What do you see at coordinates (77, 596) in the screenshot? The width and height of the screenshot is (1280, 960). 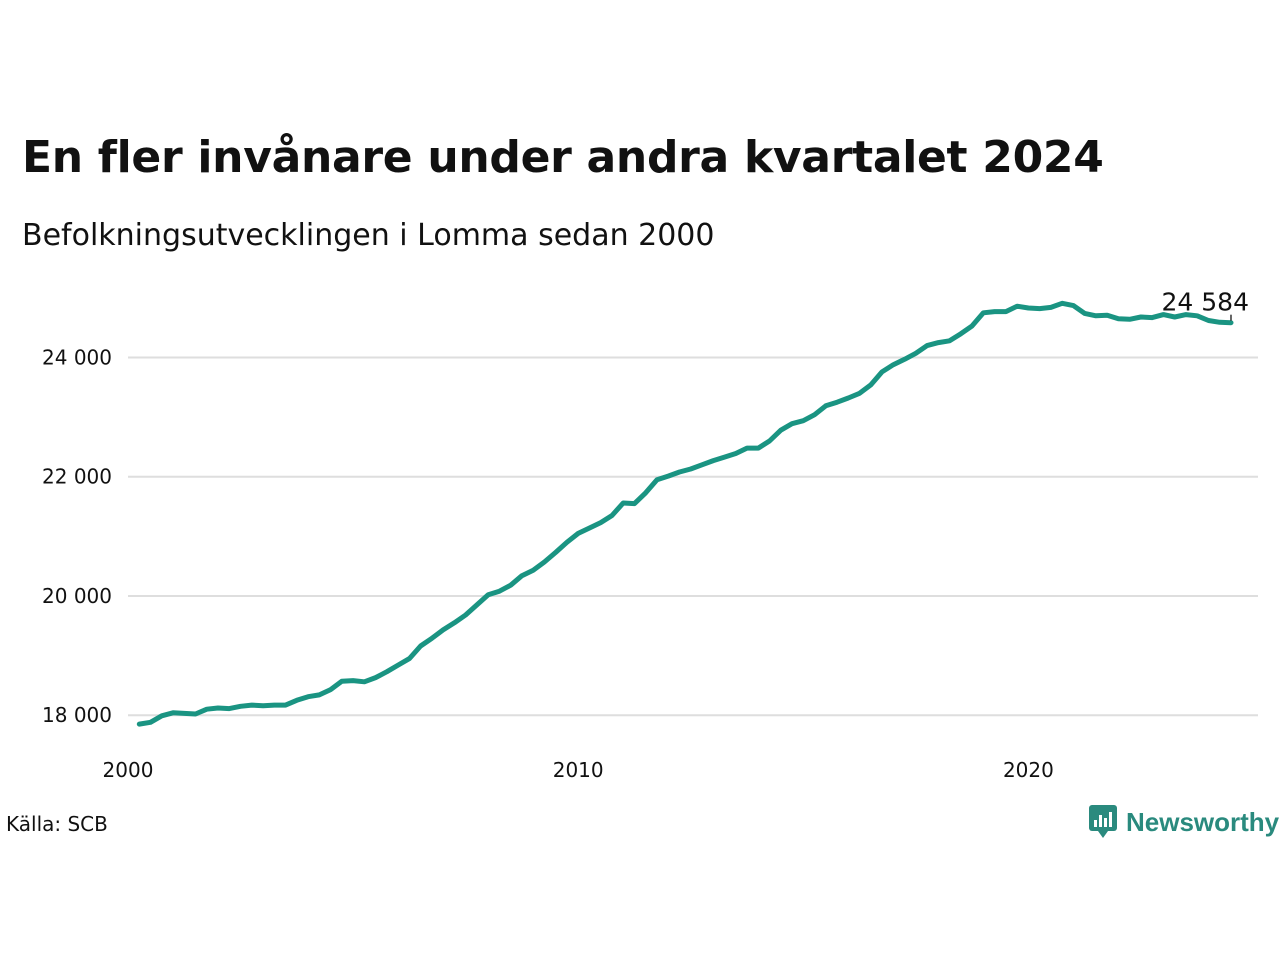 I see `y-tick-label: 20 000` at bounding box center [77, 596].